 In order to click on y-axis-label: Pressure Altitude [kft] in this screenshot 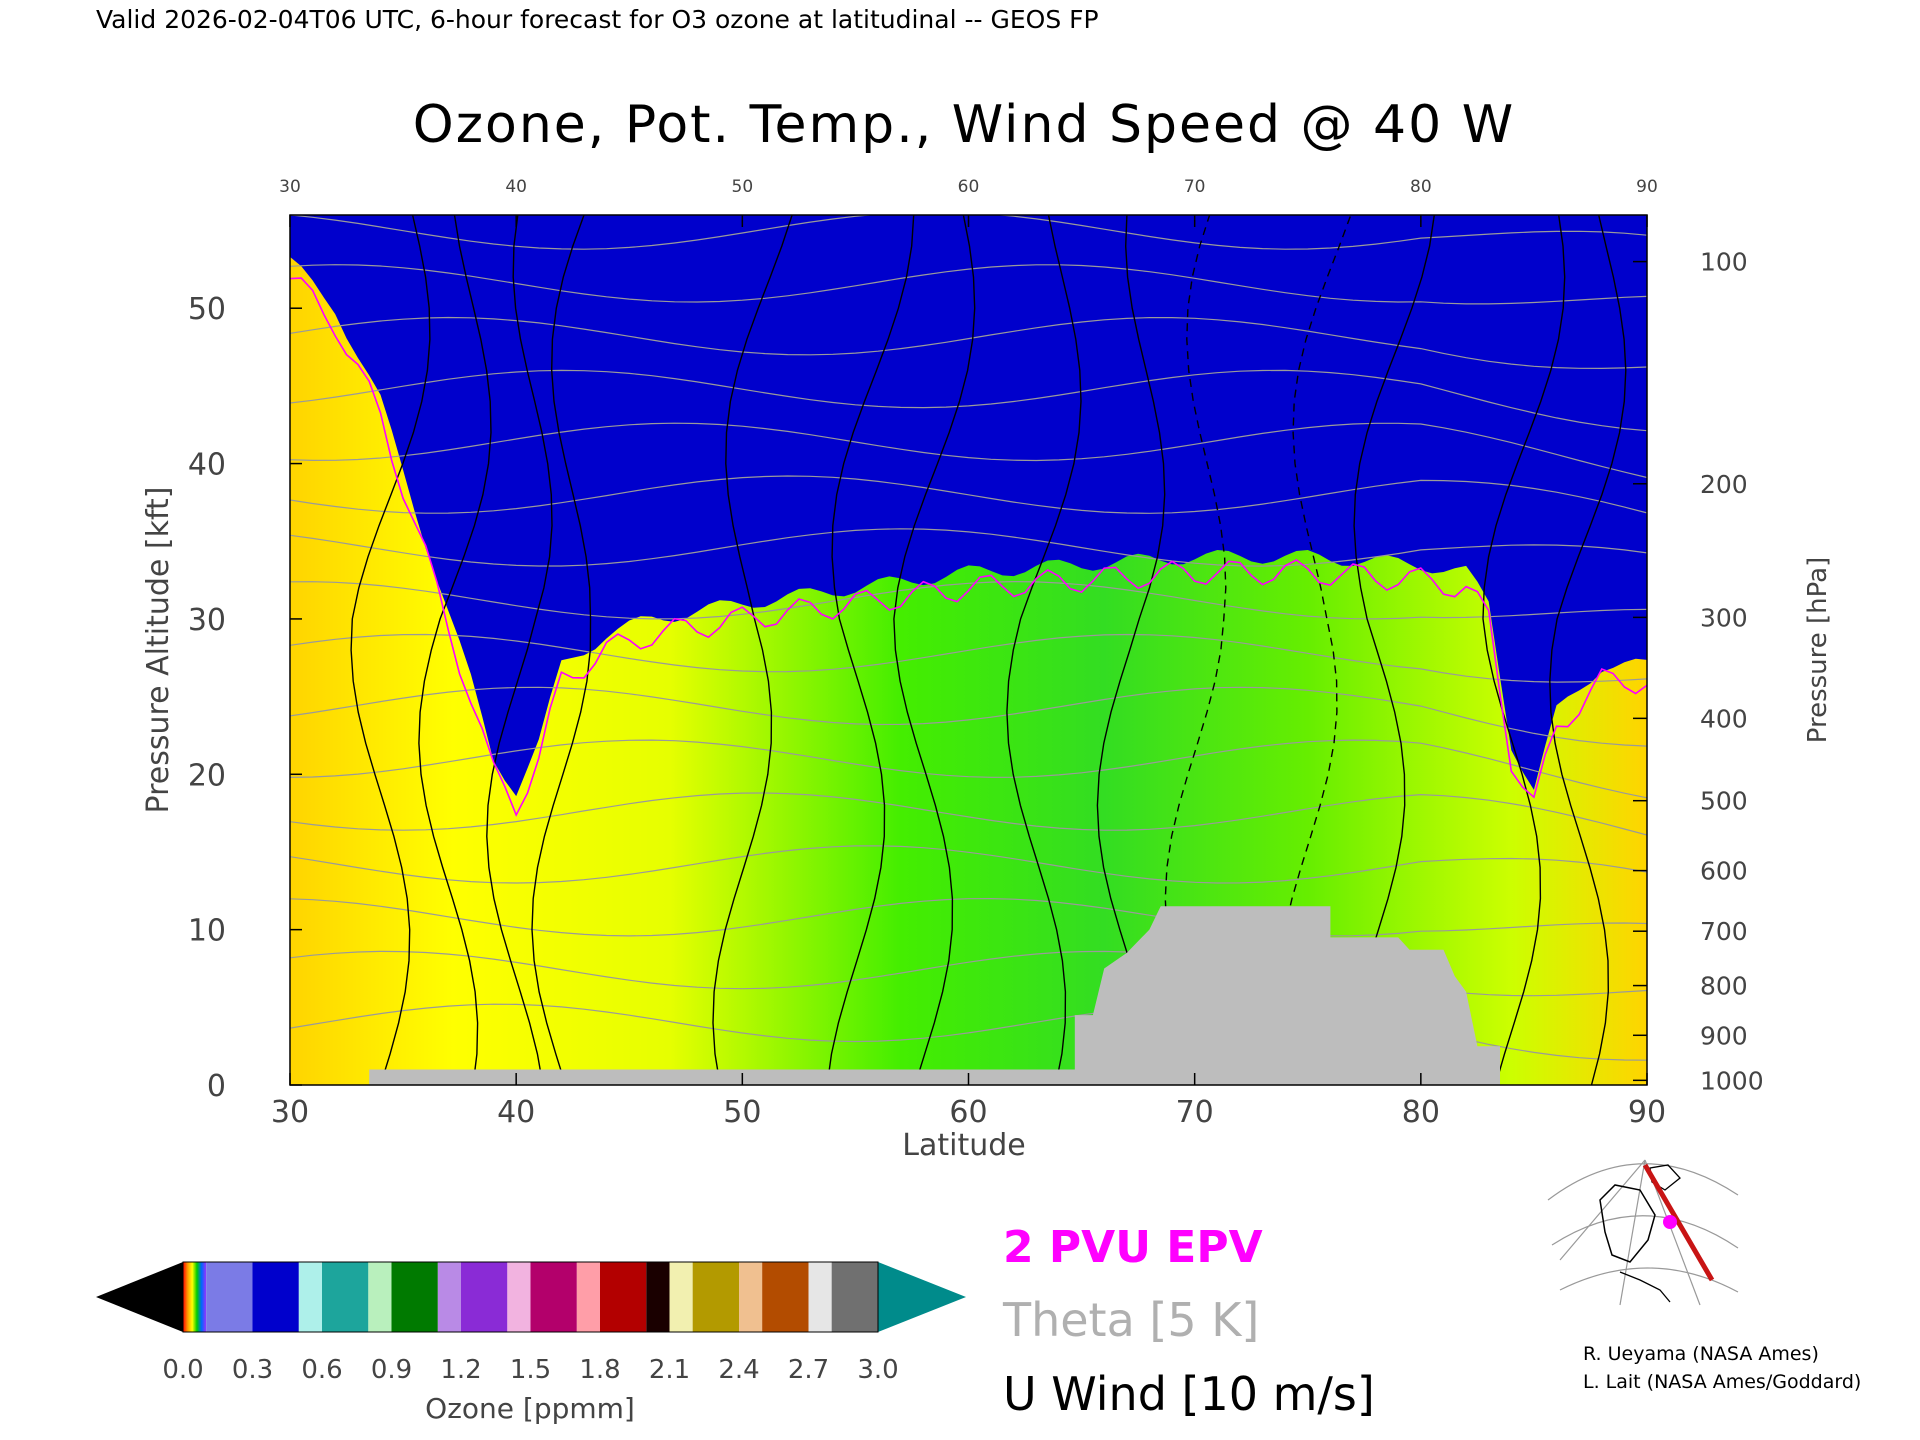, I will do `click(158, 650)`.